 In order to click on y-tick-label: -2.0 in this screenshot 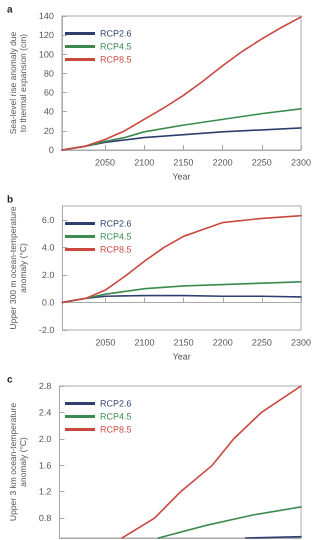, I will do `click(46, 330)`.